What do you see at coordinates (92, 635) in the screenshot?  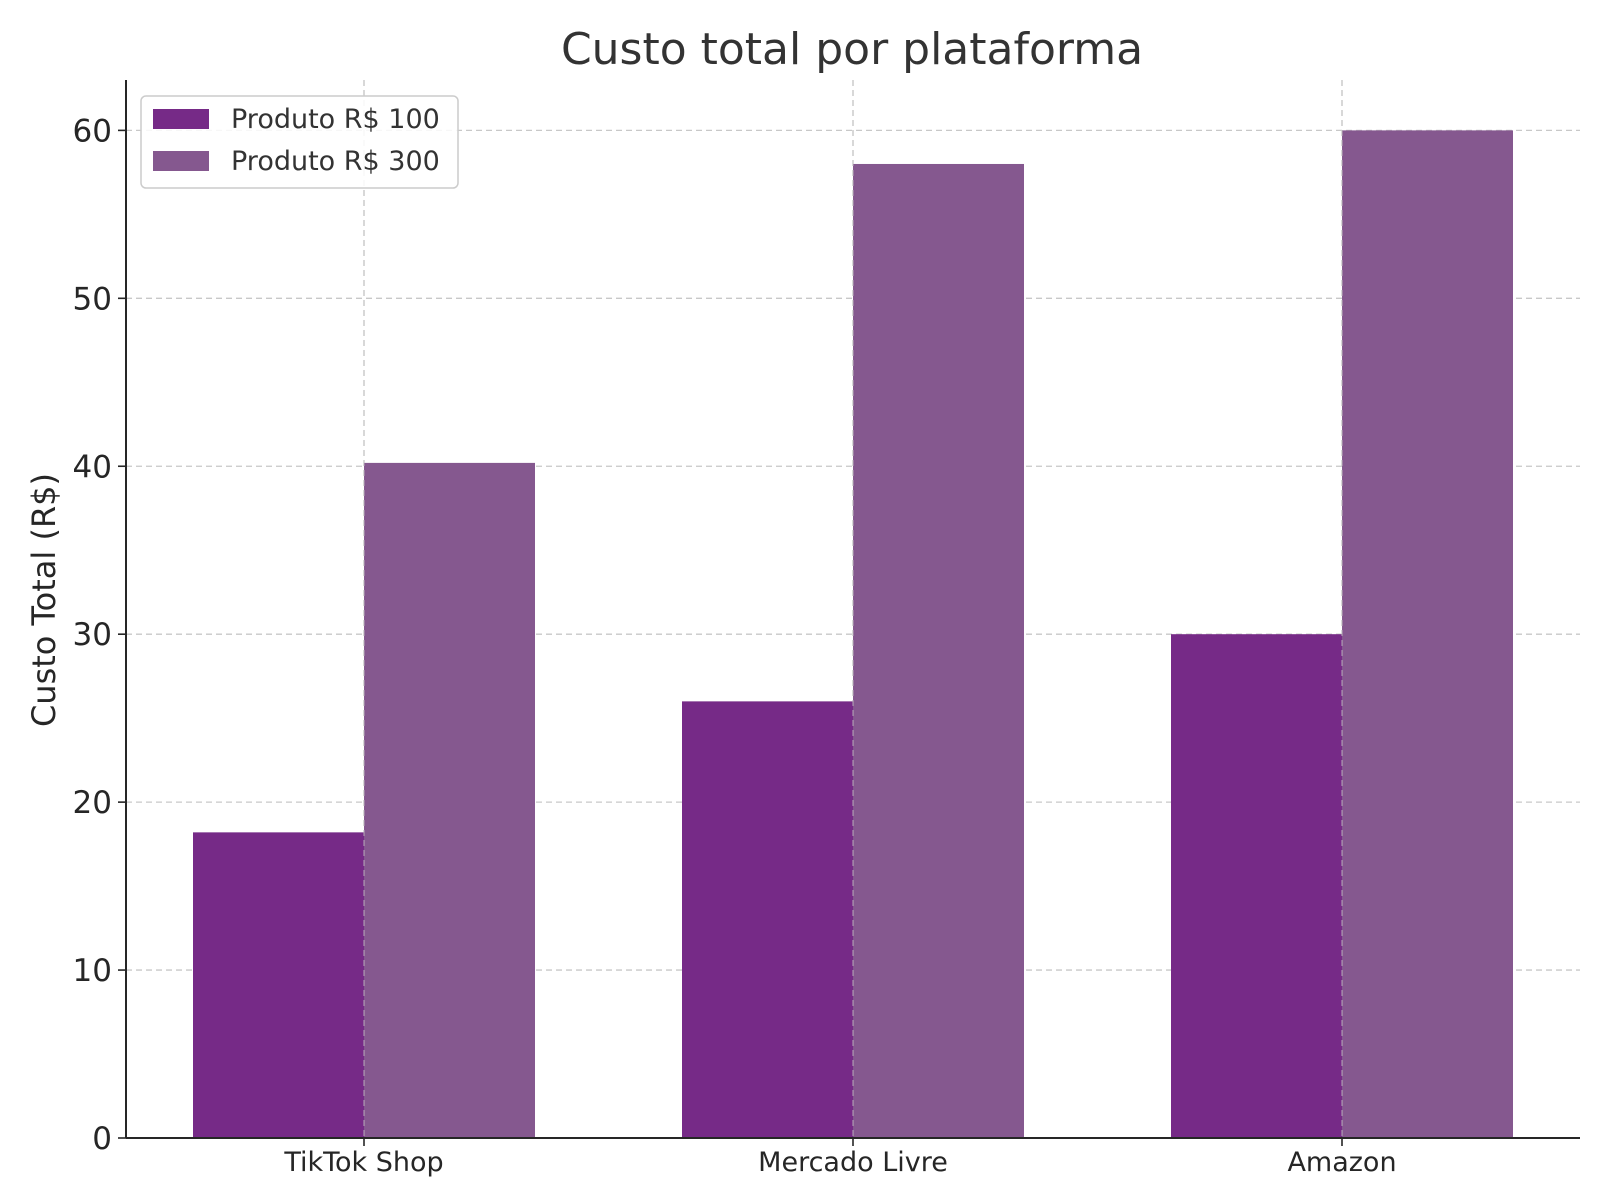 I see `y-tick-label: 30` at bounding box center [92, 635].